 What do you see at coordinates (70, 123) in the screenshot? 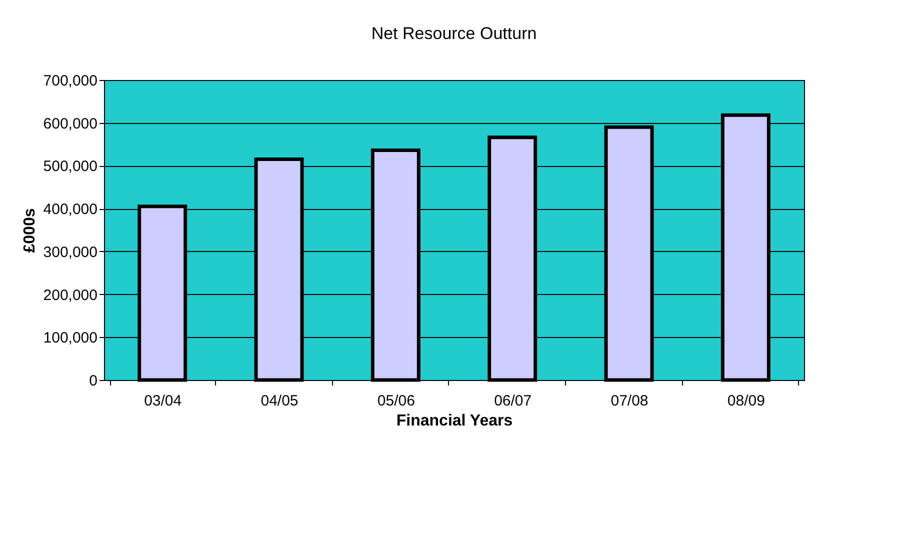
I see `y-tick-label: 600,000` at bounding box center [70, 123].